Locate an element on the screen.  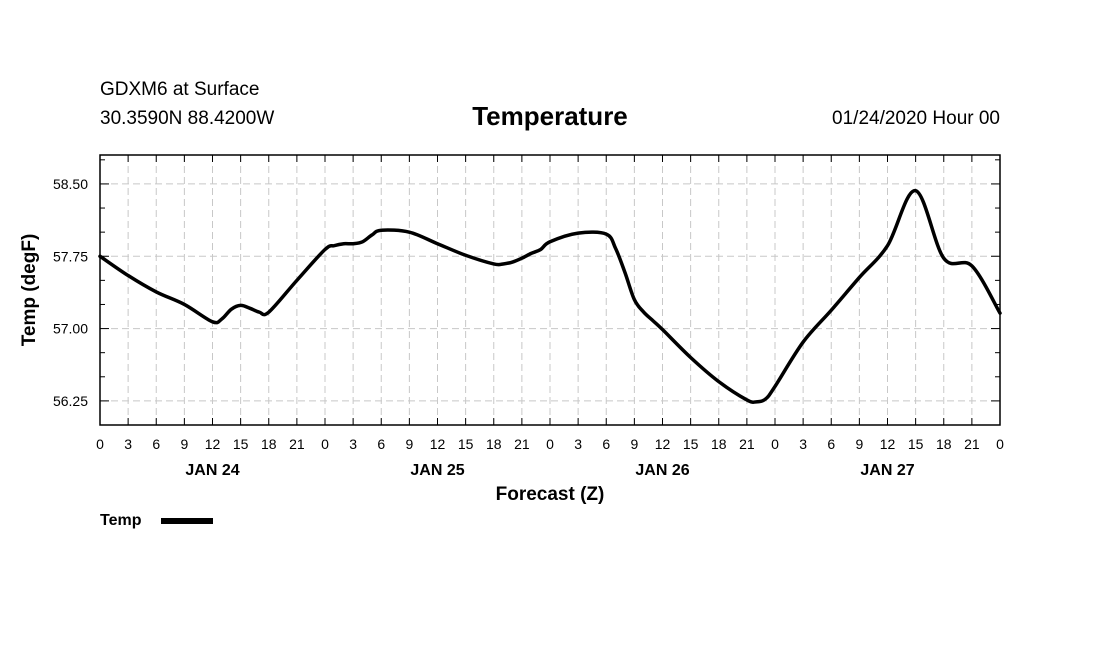
station-label: GDXM6 at Surface is located at coordinates (179, 89).